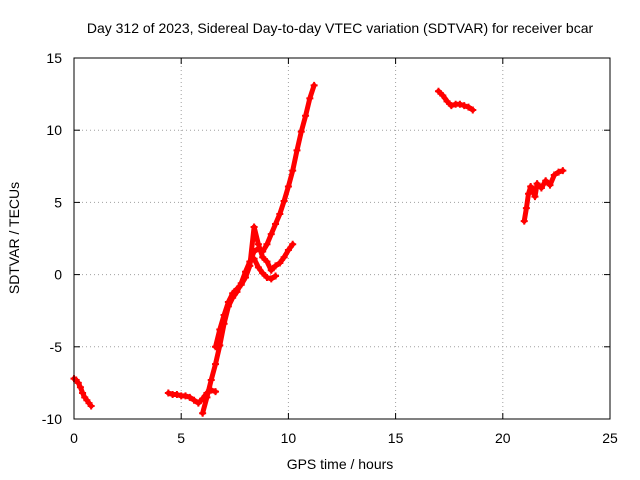 The height and width of the screenshot is (480, 640). What do you see at coordinates (58, 275) in the screenshot?
I see `y-tick-label: 0` at bounding box center [58, 275].